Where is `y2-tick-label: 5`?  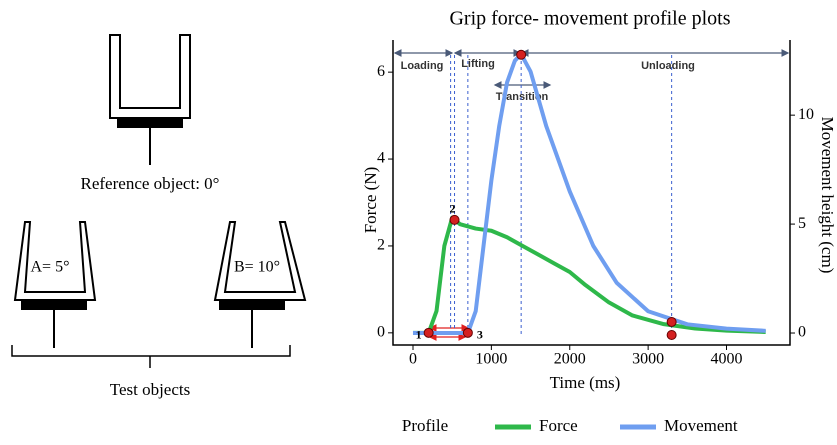
y2-tick-label: 5 is located at coordinates (802, 223).